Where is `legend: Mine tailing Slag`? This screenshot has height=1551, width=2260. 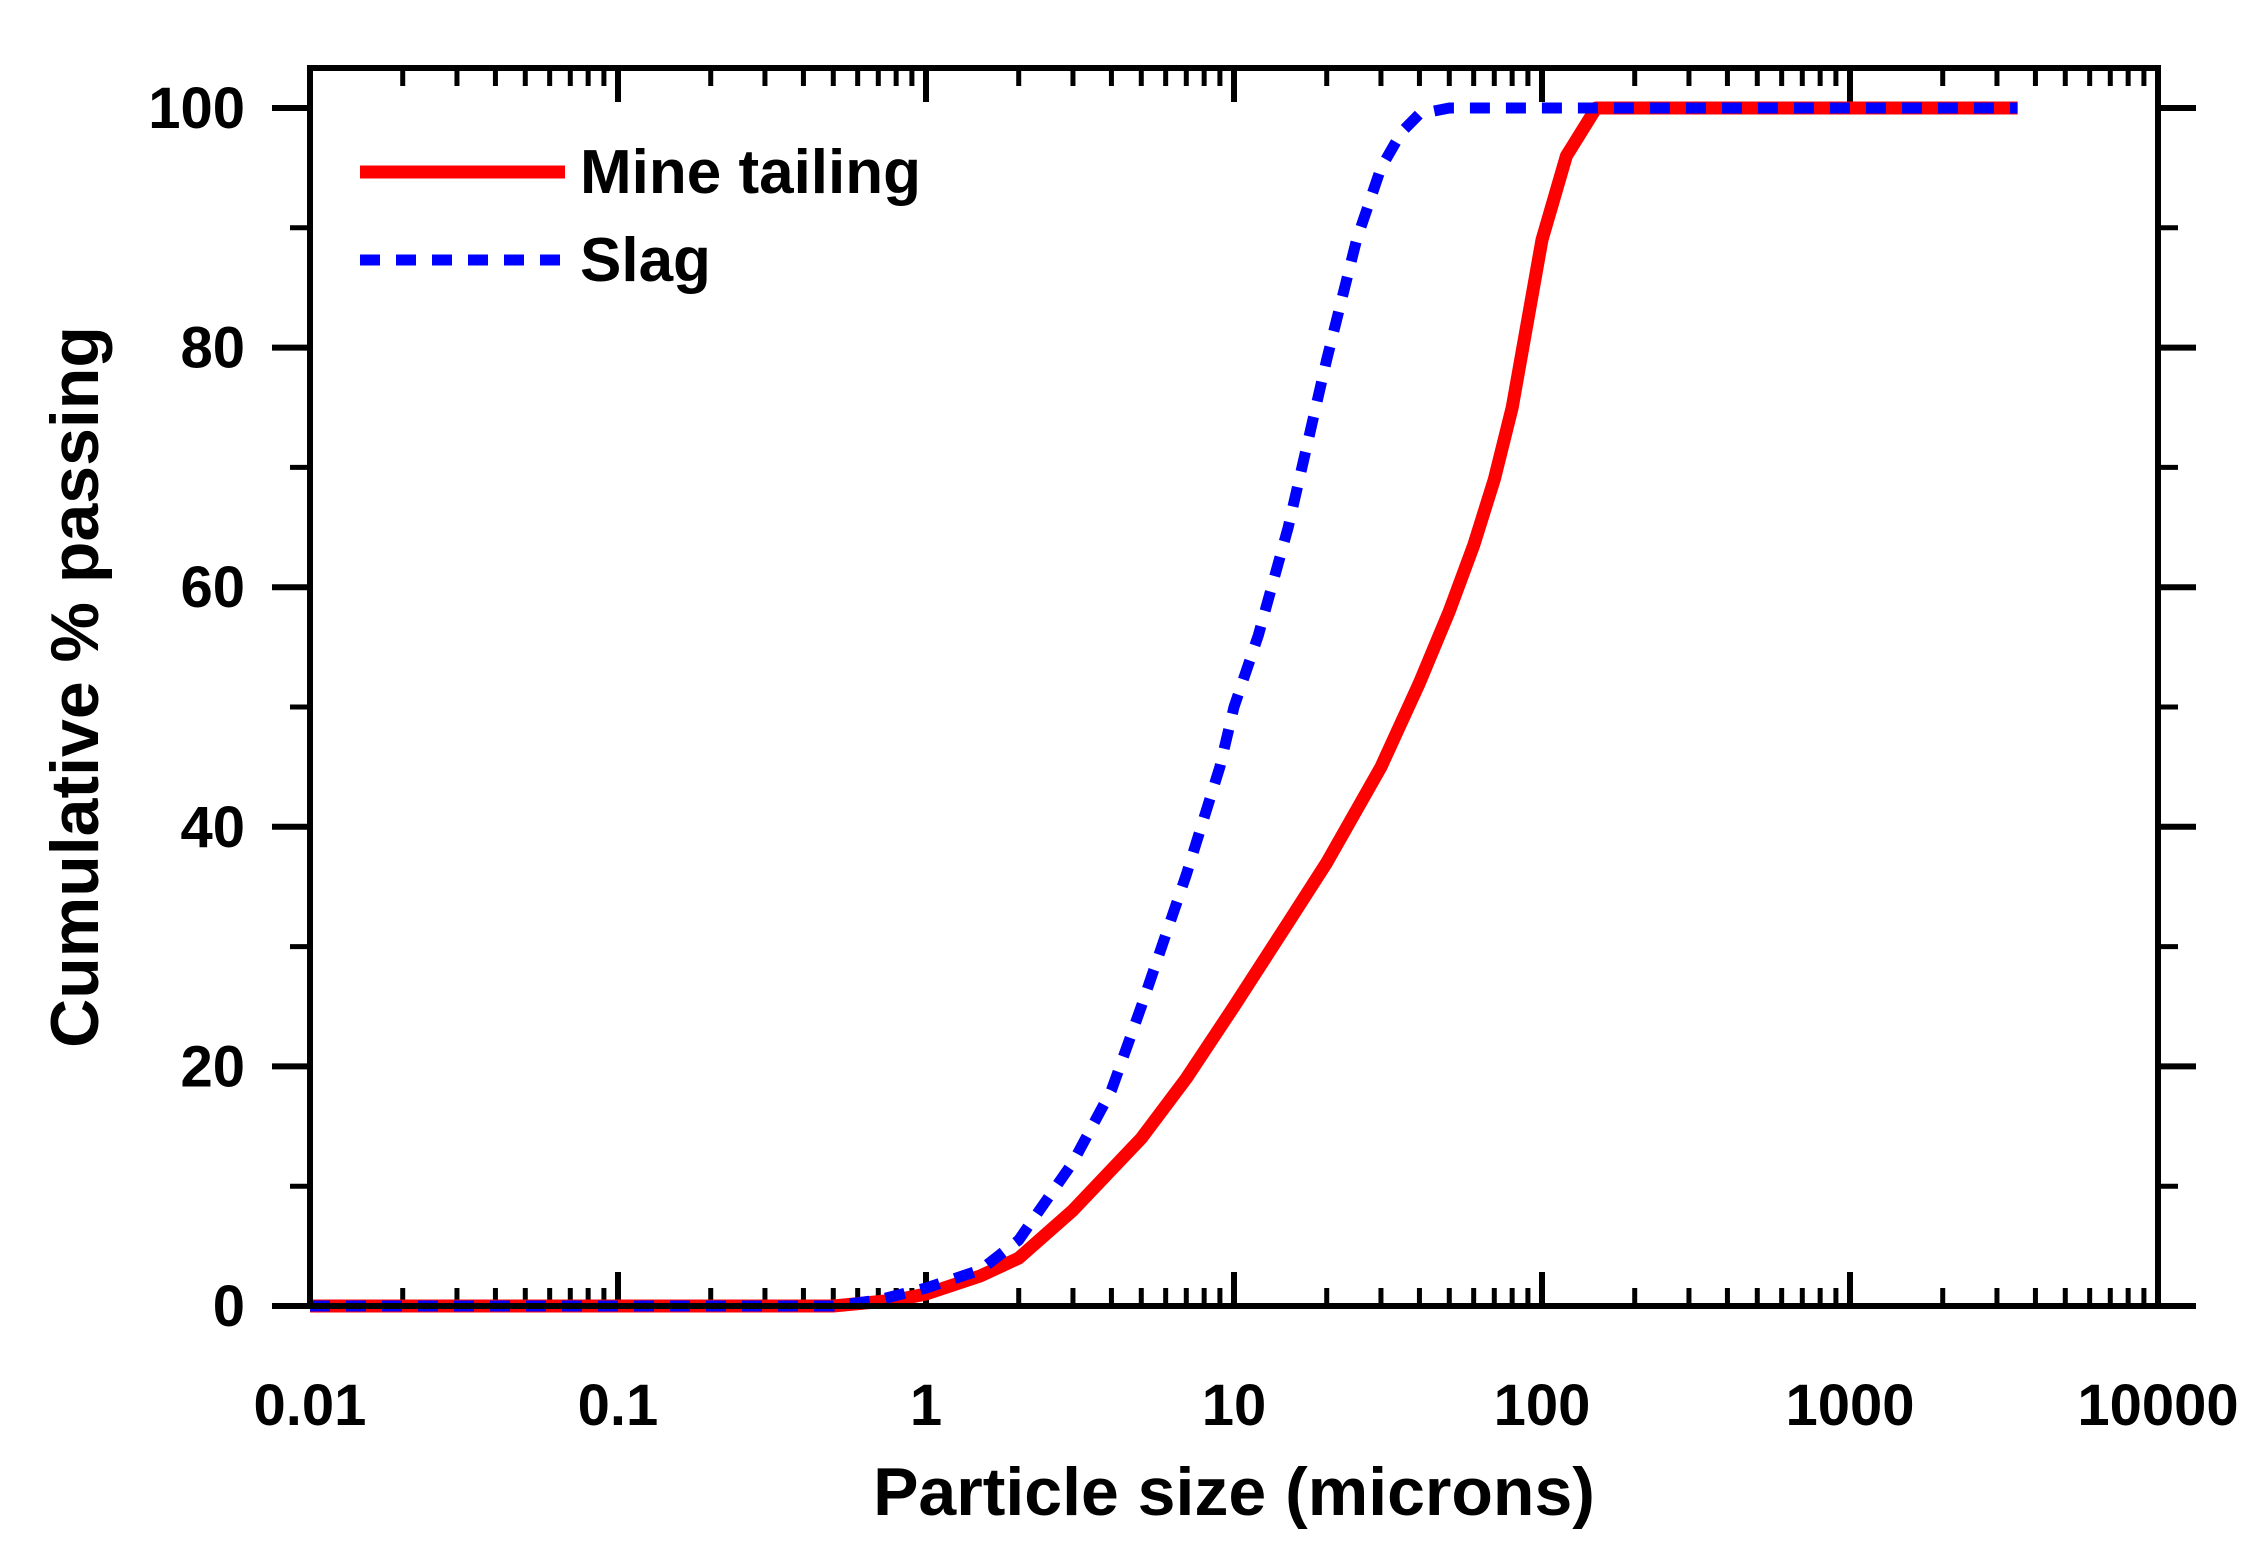 legend: Mine tailing Slag is located at coordinates (640, 216).